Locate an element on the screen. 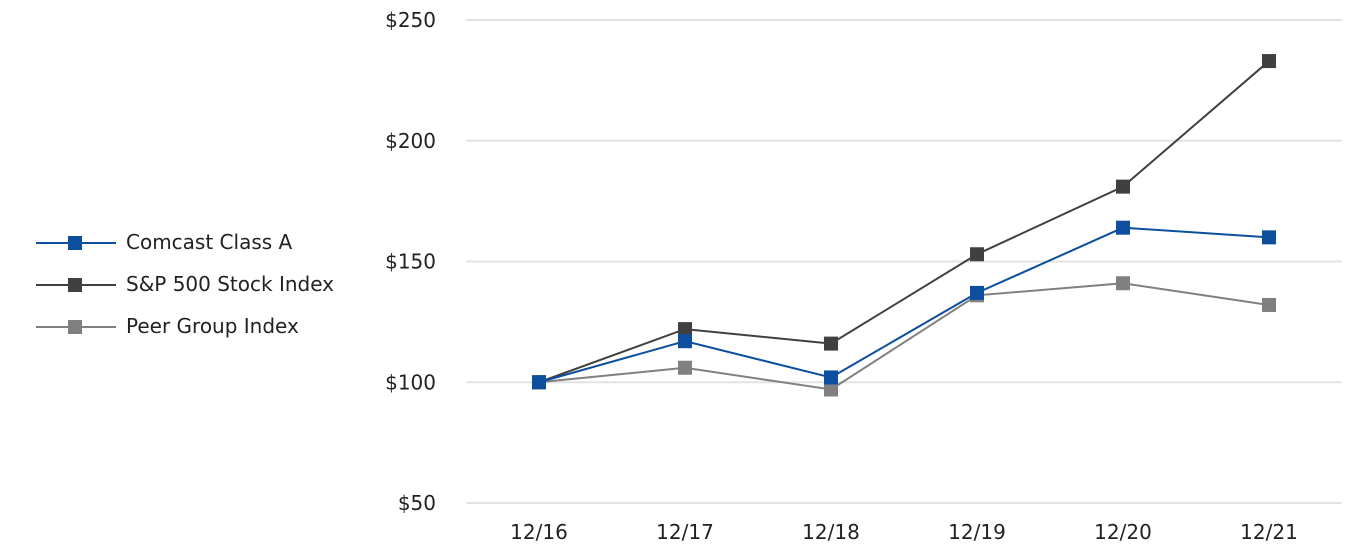 This screenshot has height=560, width=1362. x-tick-label: 12/16 is located at coordinates (539, 532).